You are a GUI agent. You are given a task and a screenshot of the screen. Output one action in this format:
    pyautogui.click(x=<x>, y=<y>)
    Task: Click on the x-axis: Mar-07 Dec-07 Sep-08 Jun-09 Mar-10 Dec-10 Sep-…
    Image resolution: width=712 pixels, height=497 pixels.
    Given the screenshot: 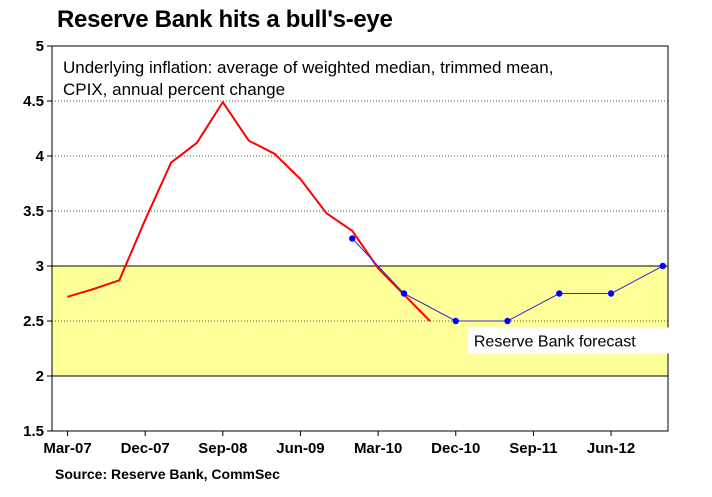 What is the action you would take?
    pyautogui.click(x=339, y=444)
    